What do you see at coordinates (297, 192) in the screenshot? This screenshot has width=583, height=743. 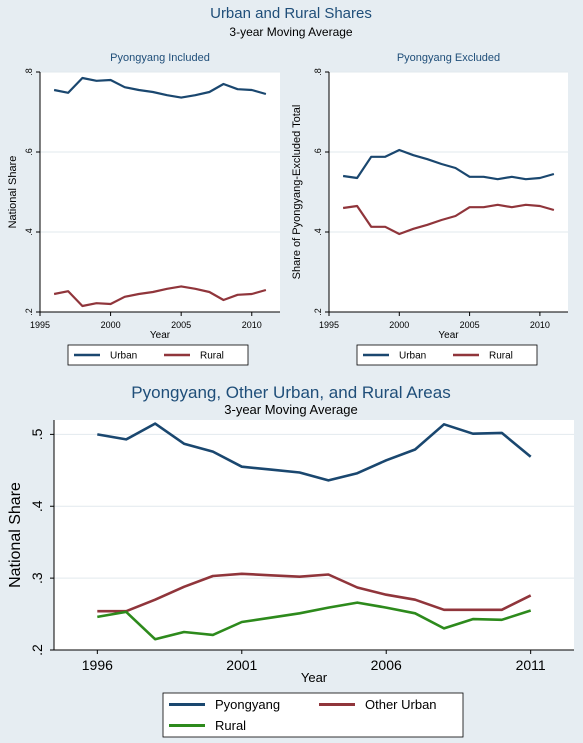 I see `y-axis-label: Share of Pyongyang-Excluded Total` at bounding box center [297, 192].